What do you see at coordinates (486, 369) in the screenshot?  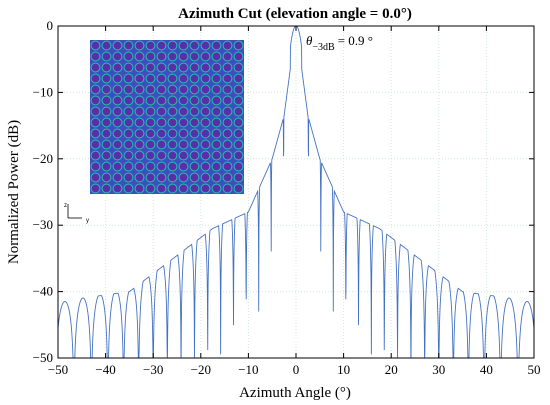 I see `x-tick-label: 40` at bounding box center [486, 369].